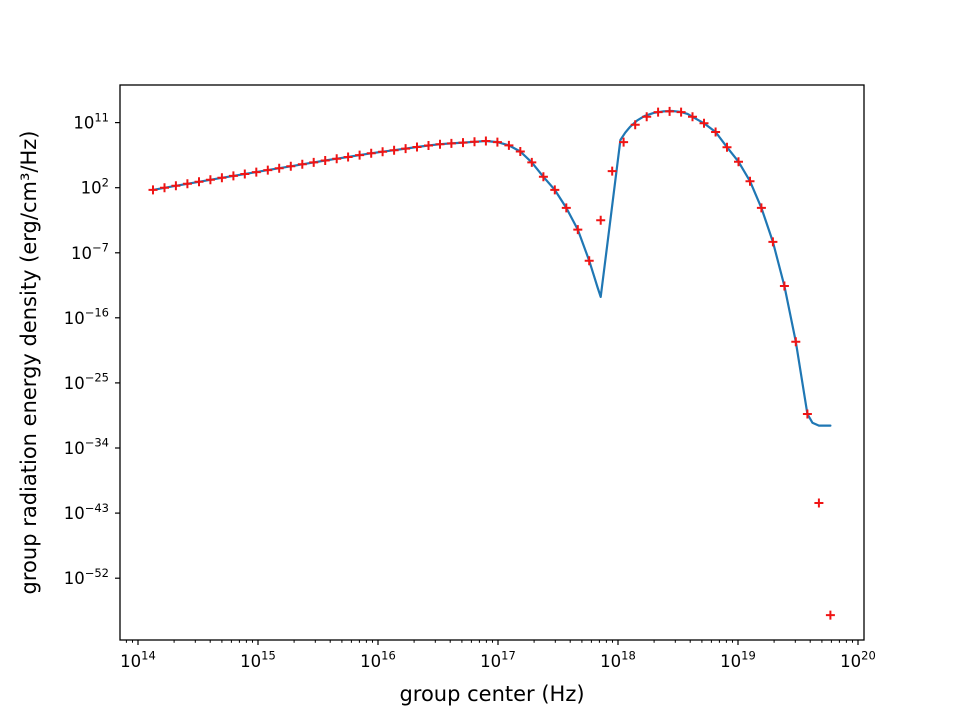 The height and width of the screenshot is (720, 960). Describe the element at coordinates (258, 660) in the screenshot. I see `x-tick-label: 1015` at that location.